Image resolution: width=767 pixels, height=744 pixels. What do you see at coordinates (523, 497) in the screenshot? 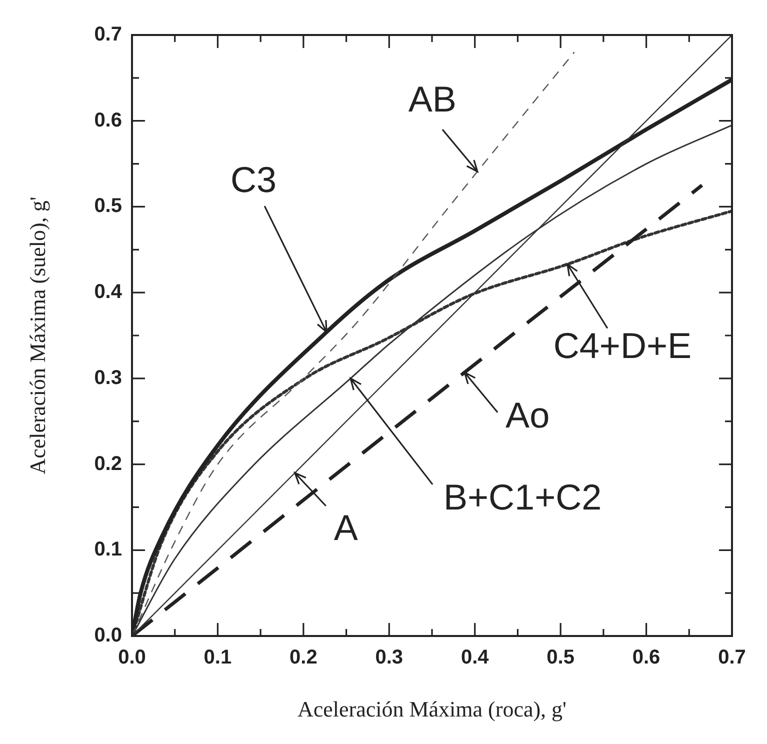
I see `annotation: B+C1+C2` at bounding box center [523, 497].